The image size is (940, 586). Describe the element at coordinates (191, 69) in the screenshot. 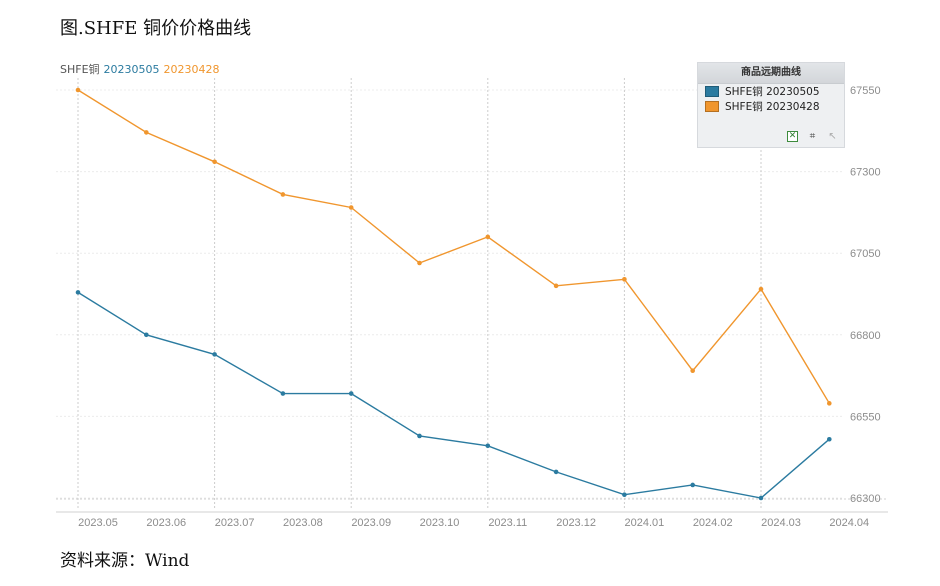

I see `header-series2-label: 20230428` at that location.